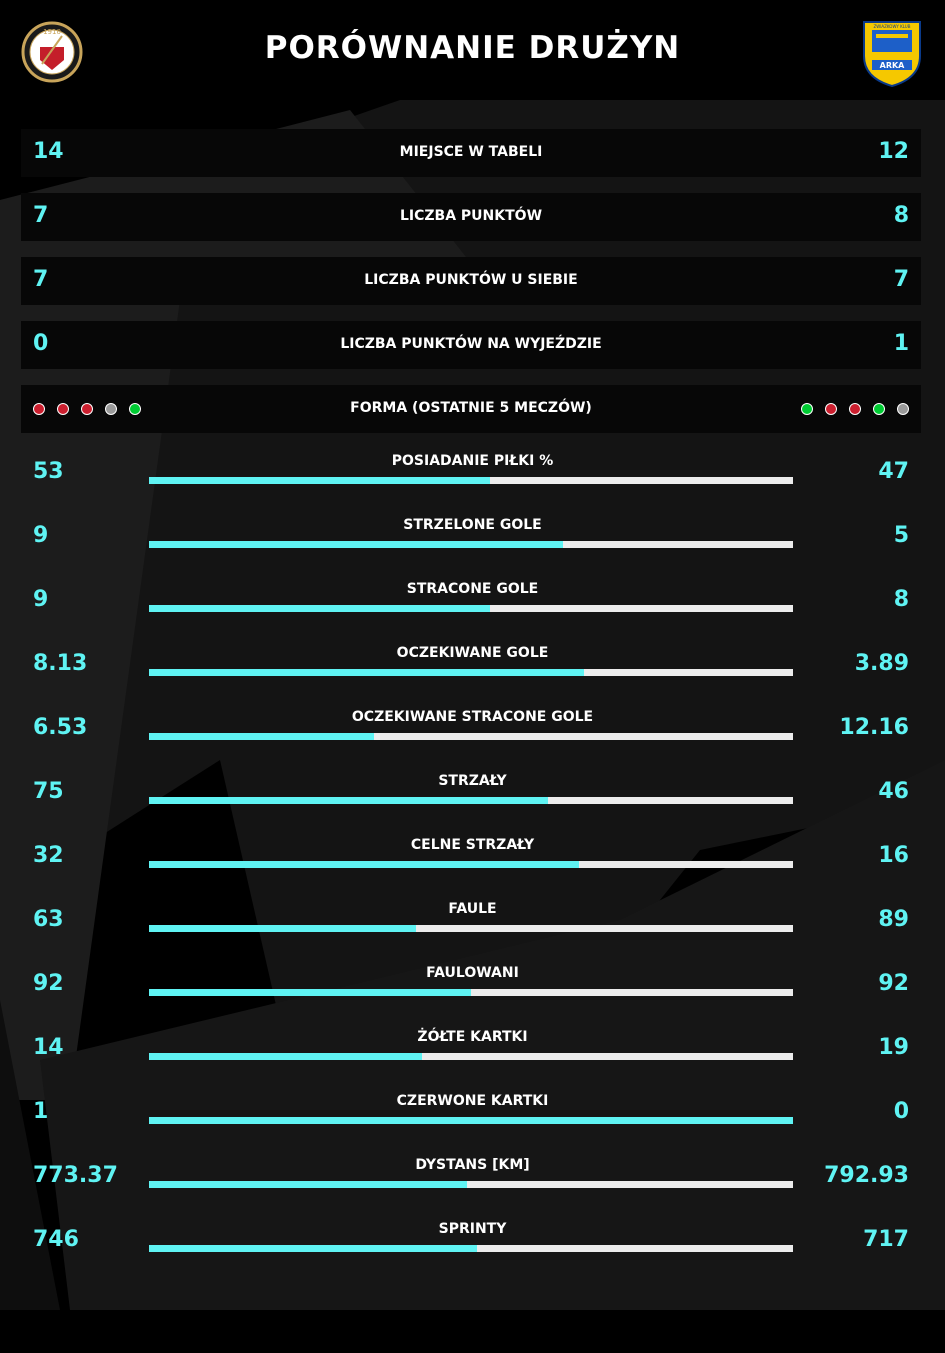 The height and width of the screenshot is (1353, 945). I want to click on row-label: LICZBA PUNKTÓW U SIEBIE, so click(471, 280).